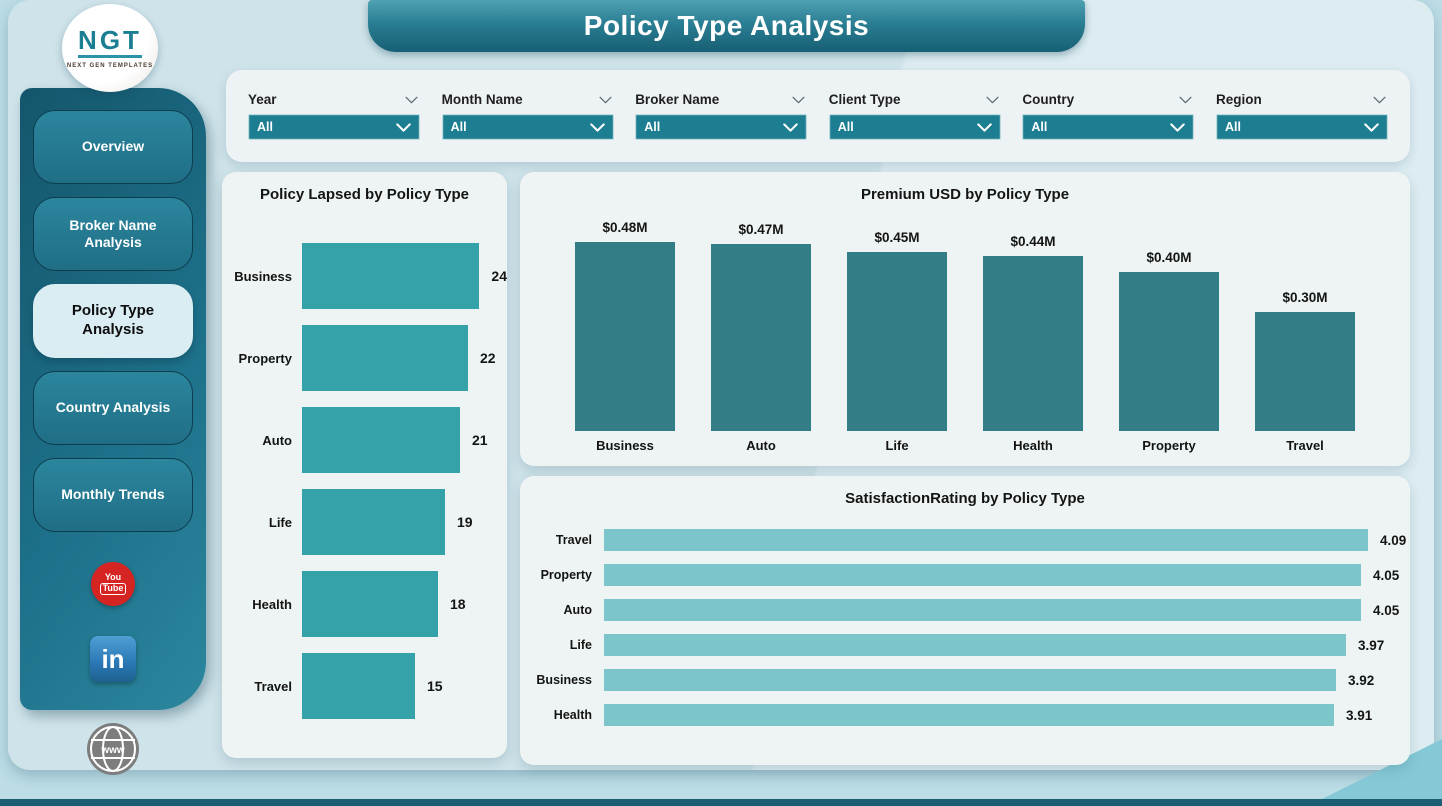 This screenshot has width=1442, height=806. I want to click on filter-dropdown-region: All, so click(1301, 127).